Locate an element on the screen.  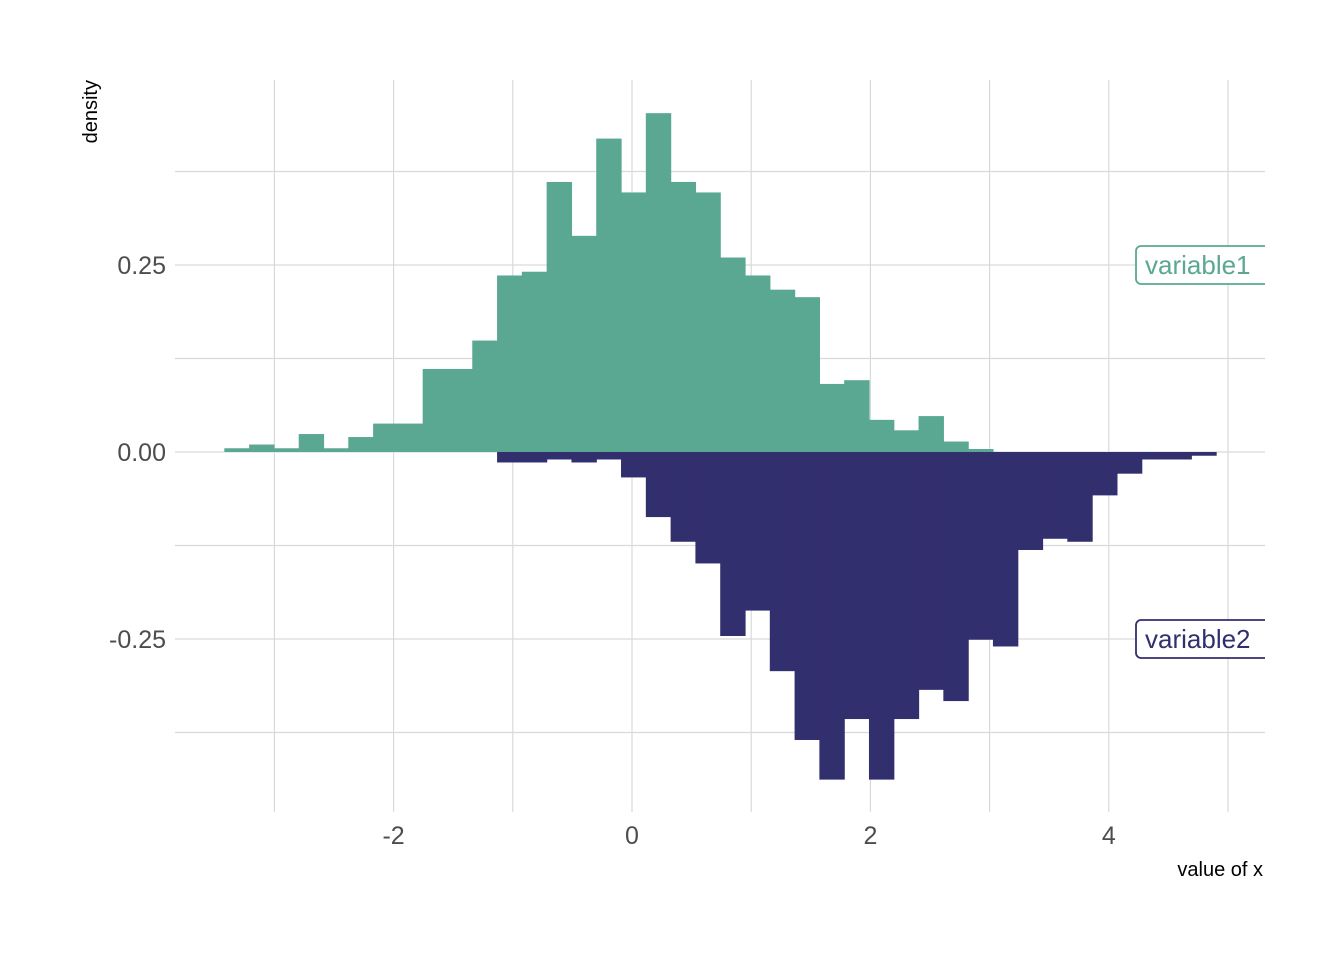
x-tick-label: -2 is located at coordinates (393, 836).